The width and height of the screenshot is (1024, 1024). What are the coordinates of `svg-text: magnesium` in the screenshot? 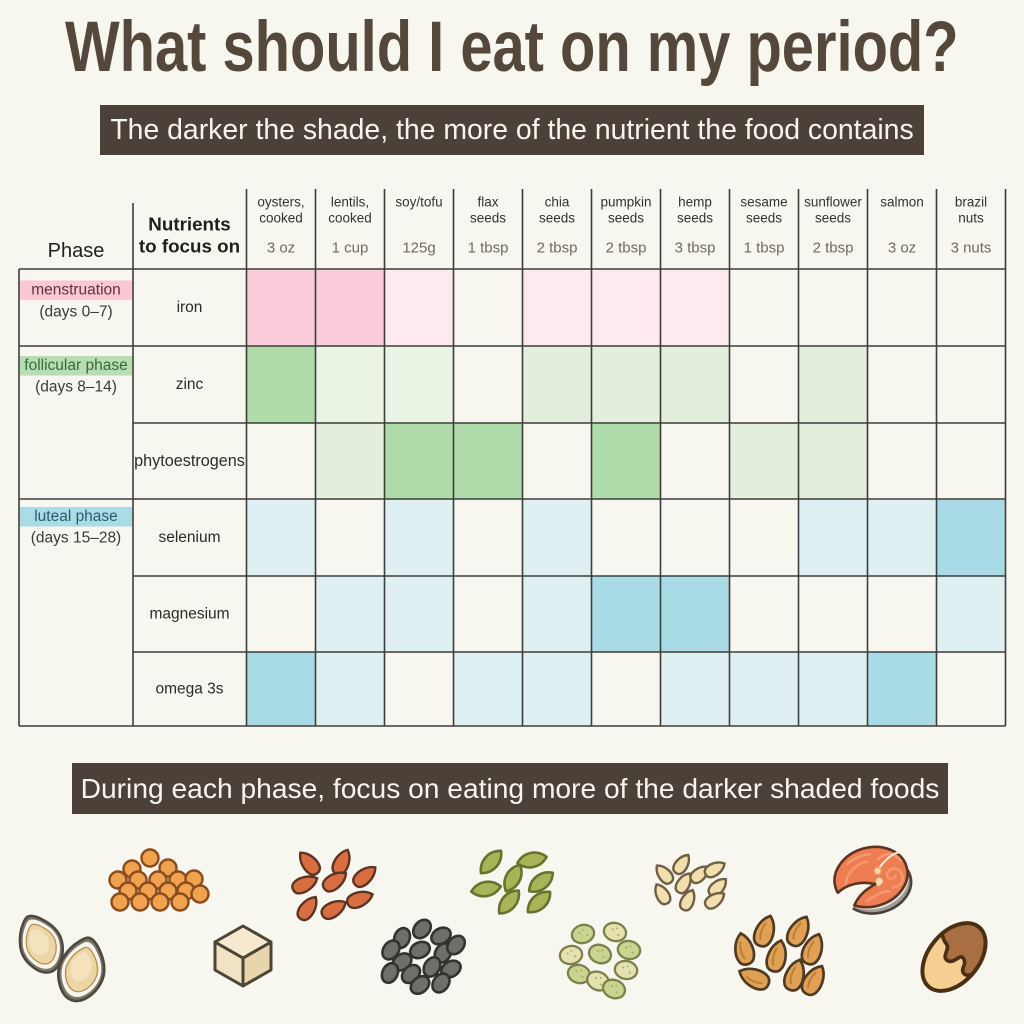 It's located at (189, 614).